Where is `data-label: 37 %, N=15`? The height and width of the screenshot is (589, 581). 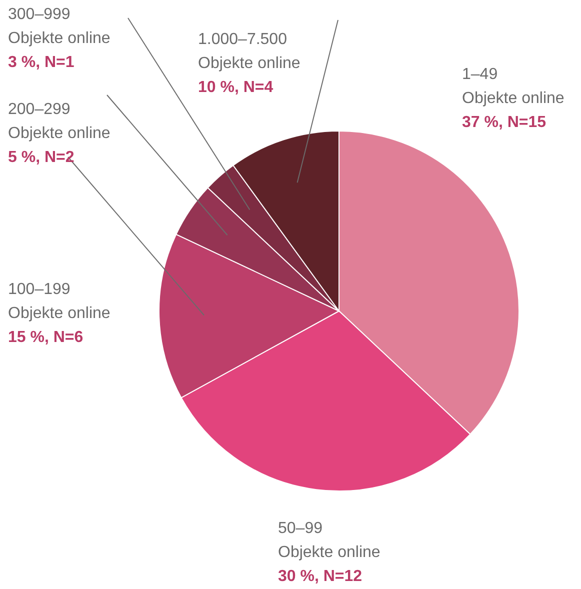 data-label: 37 %, N=15 is located at coordinates (504, 122).